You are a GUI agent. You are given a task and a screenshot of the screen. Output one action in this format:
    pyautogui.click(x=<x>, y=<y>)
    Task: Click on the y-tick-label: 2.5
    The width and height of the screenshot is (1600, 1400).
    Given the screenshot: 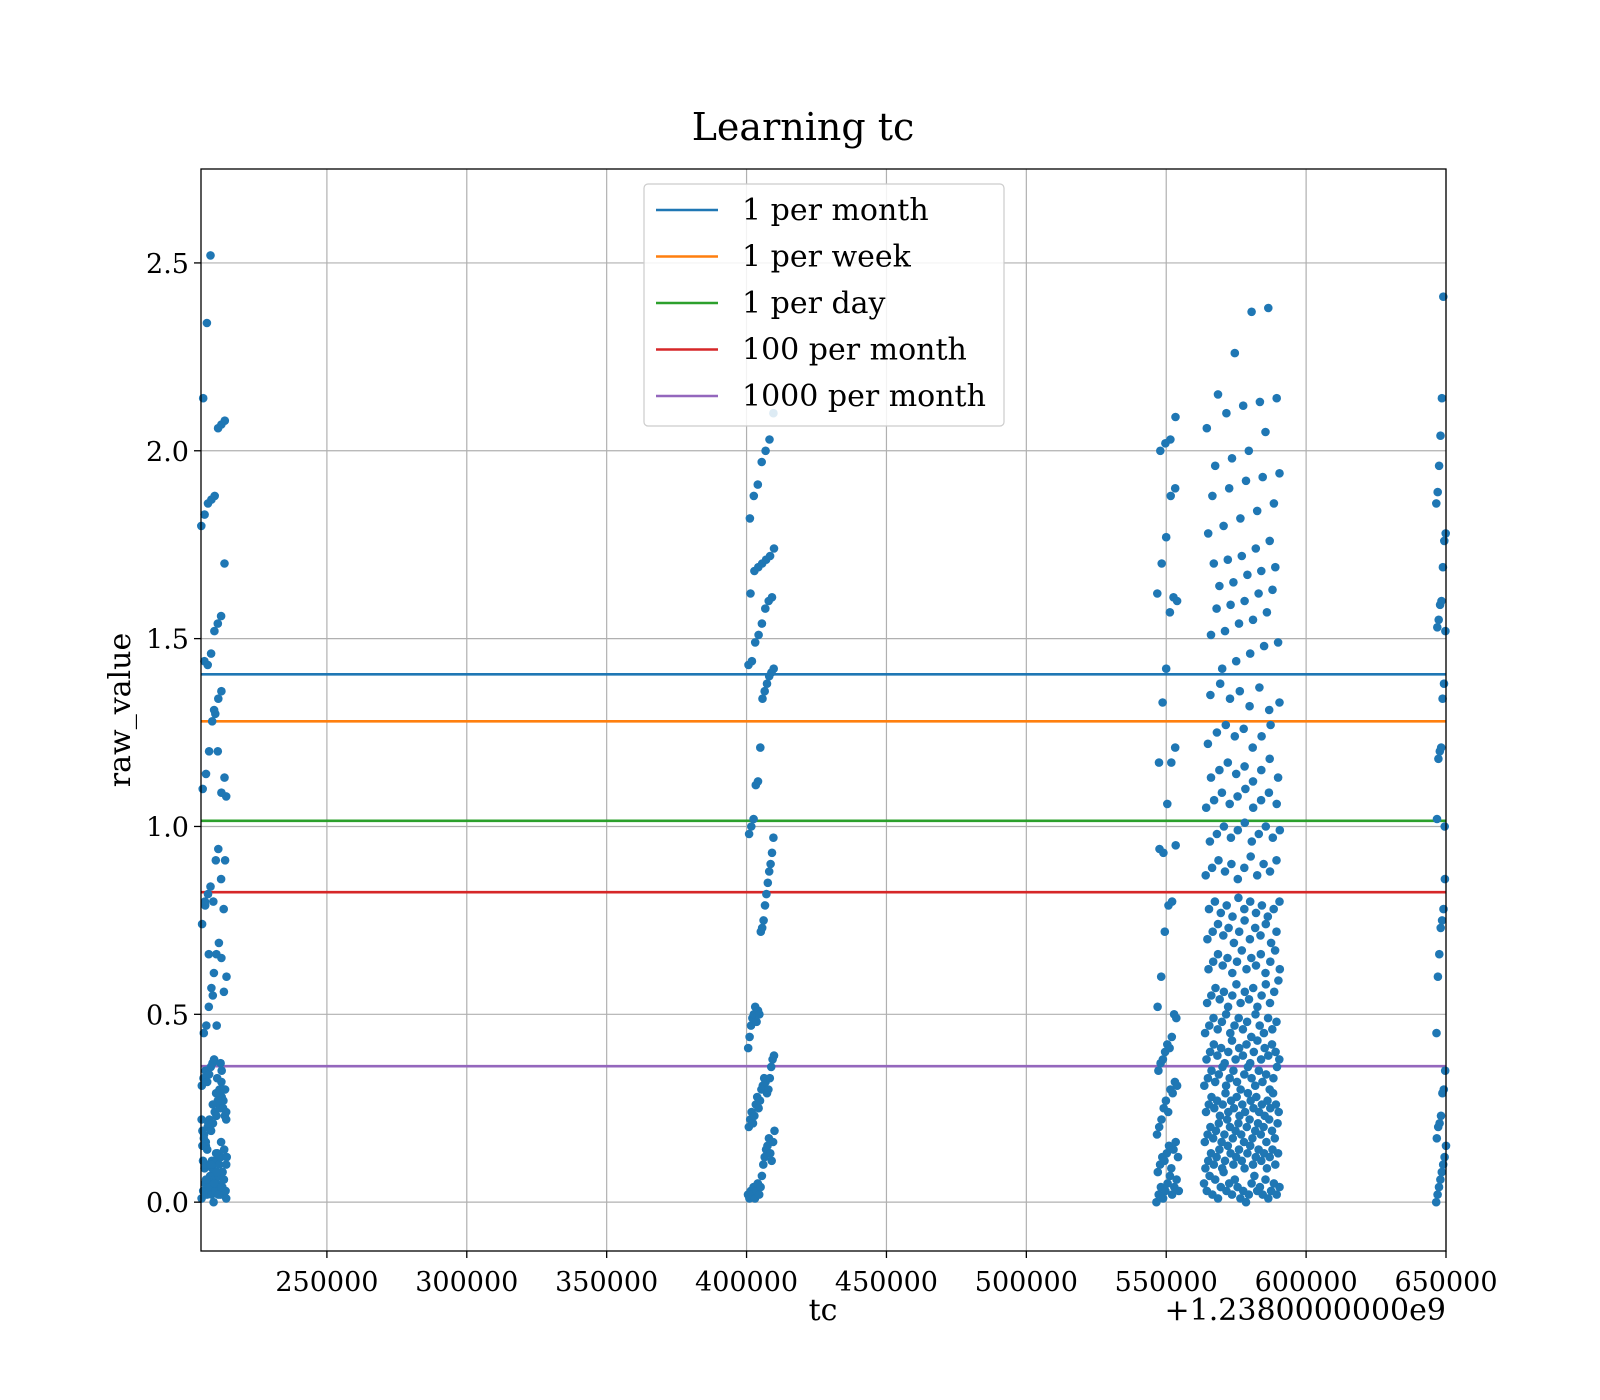 What is the action you would take?
    pyautogui.click(x=167, y=264)
    